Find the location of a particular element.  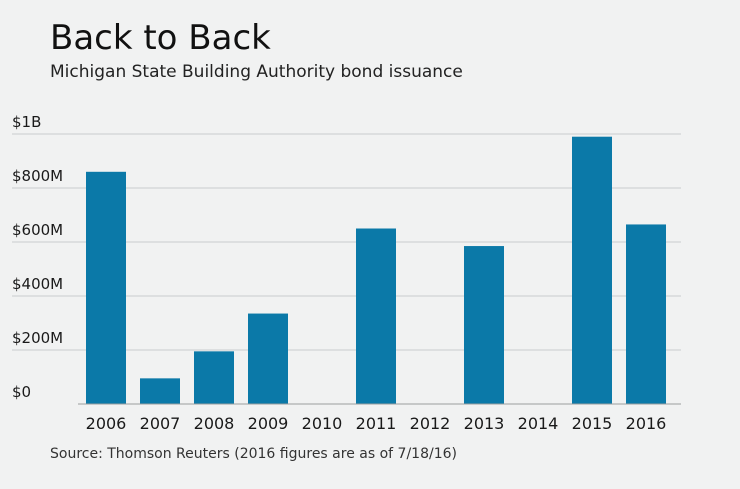

y-axis-ticks: $0 $200M $400M $600M $800M $1B is located at coordinates (37, 257).